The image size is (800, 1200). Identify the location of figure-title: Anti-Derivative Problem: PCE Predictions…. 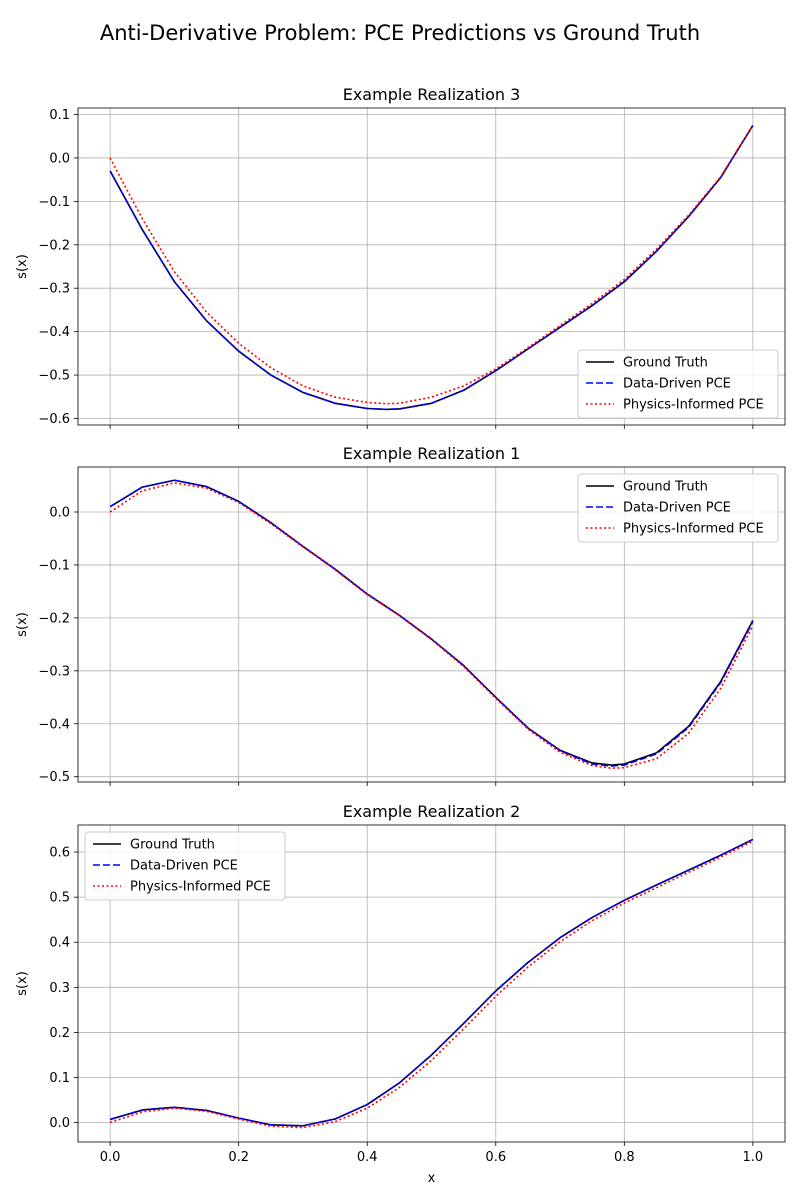
(400, 33).